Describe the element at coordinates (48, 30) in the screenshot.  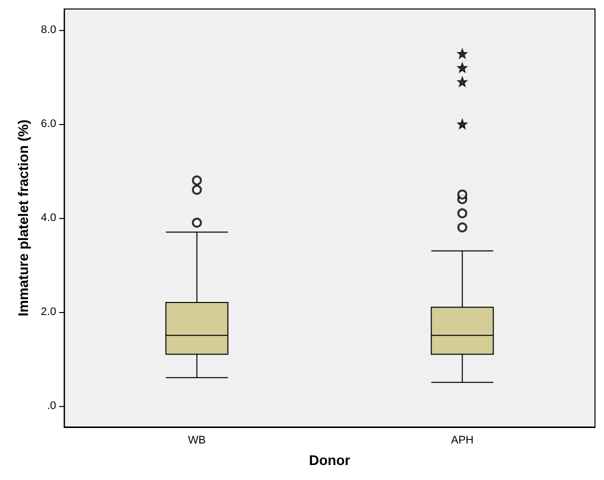
I see `y-tick-label: 8.0` at that location.